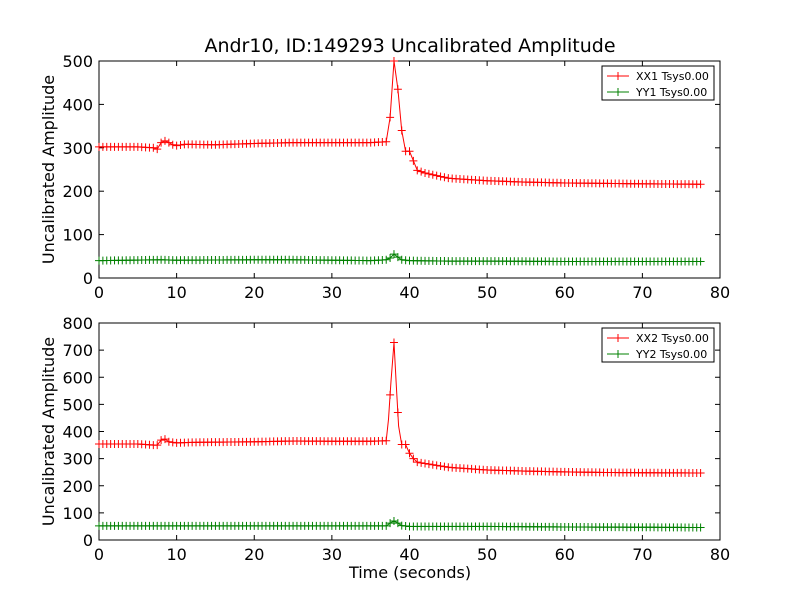  What do you see at coordinates (77, 104) in the screenshot?
I see `y-tick-label: 400` at bounding box center [77, 104].